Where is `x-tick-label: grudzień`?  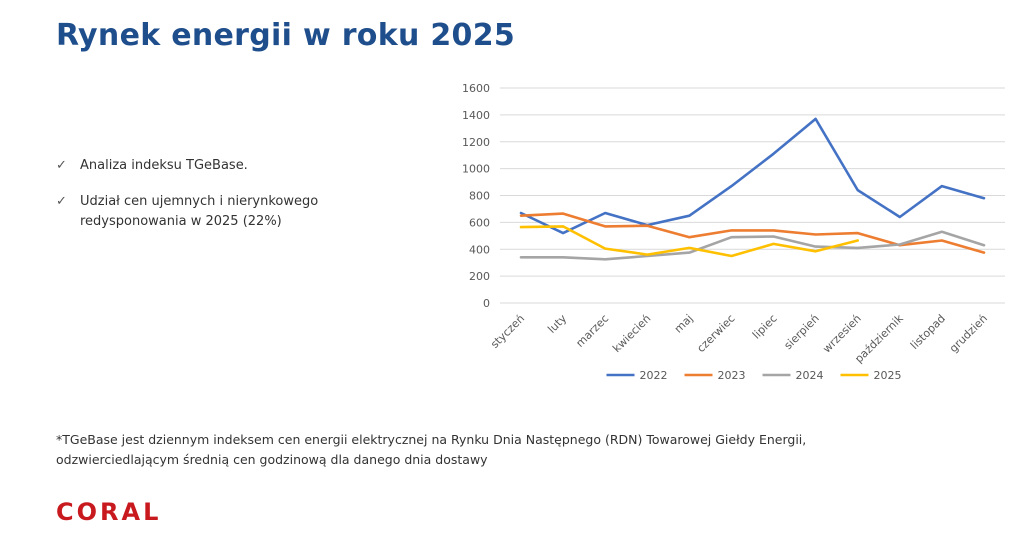
x-tick-label: grudzień is located at coordinates (968, 333).